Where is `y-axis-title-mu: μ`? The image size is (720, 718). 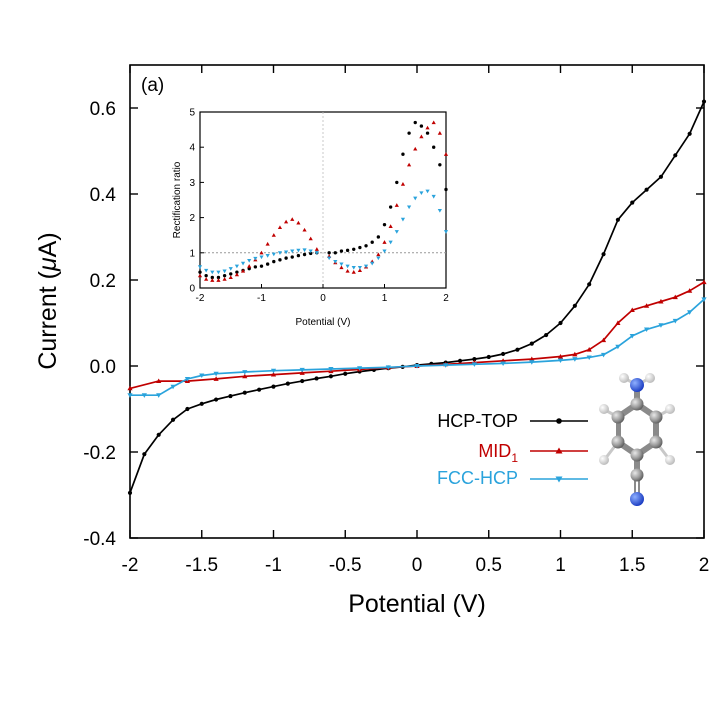 y-axis-title-mu: μ is located at coordinates (48, 264).